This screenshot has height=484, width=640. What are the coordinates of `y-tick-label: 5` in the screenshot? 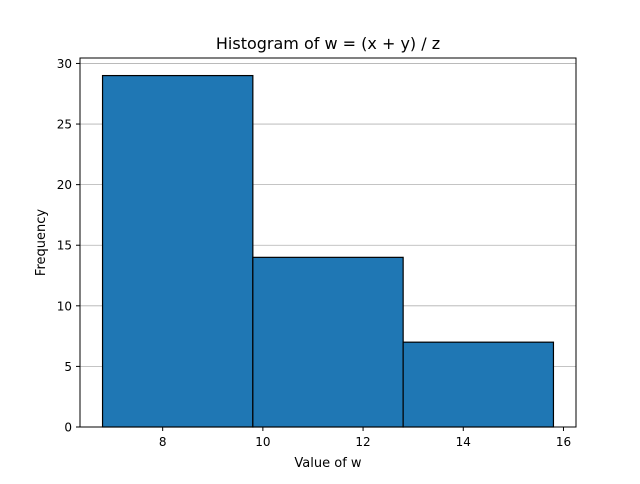 It's located at (68, 367).